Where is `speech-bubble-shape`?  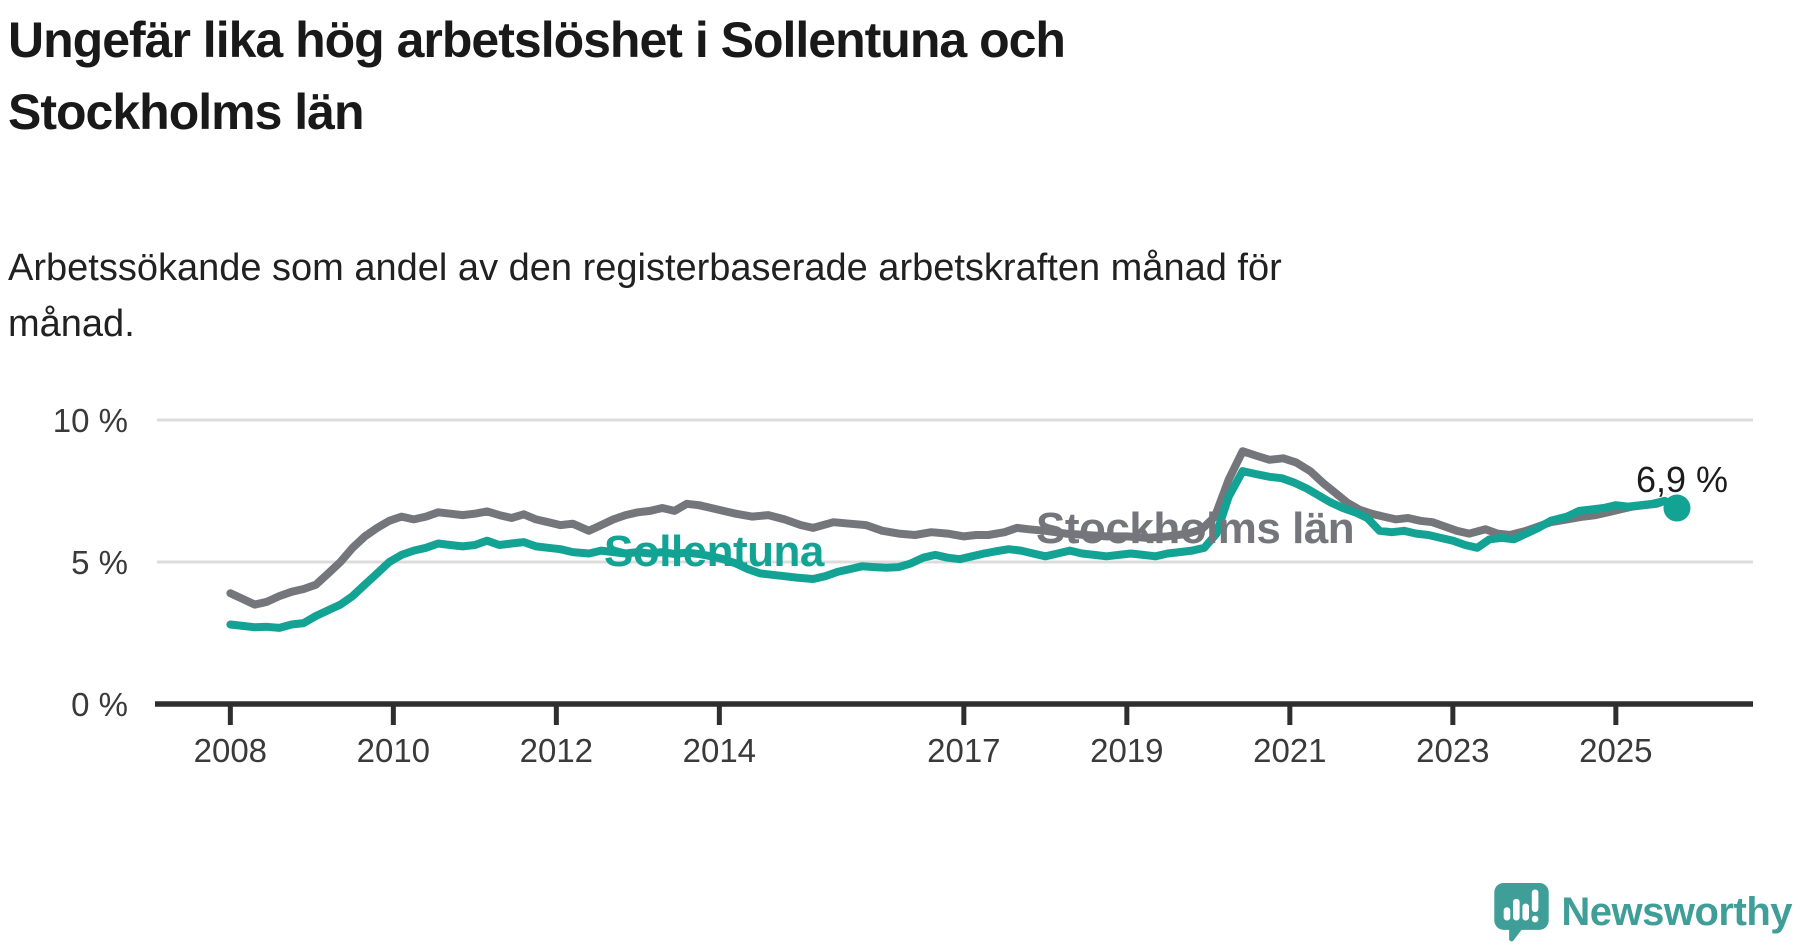 speech-bubble-shape is located at coordinates (1522, 912).